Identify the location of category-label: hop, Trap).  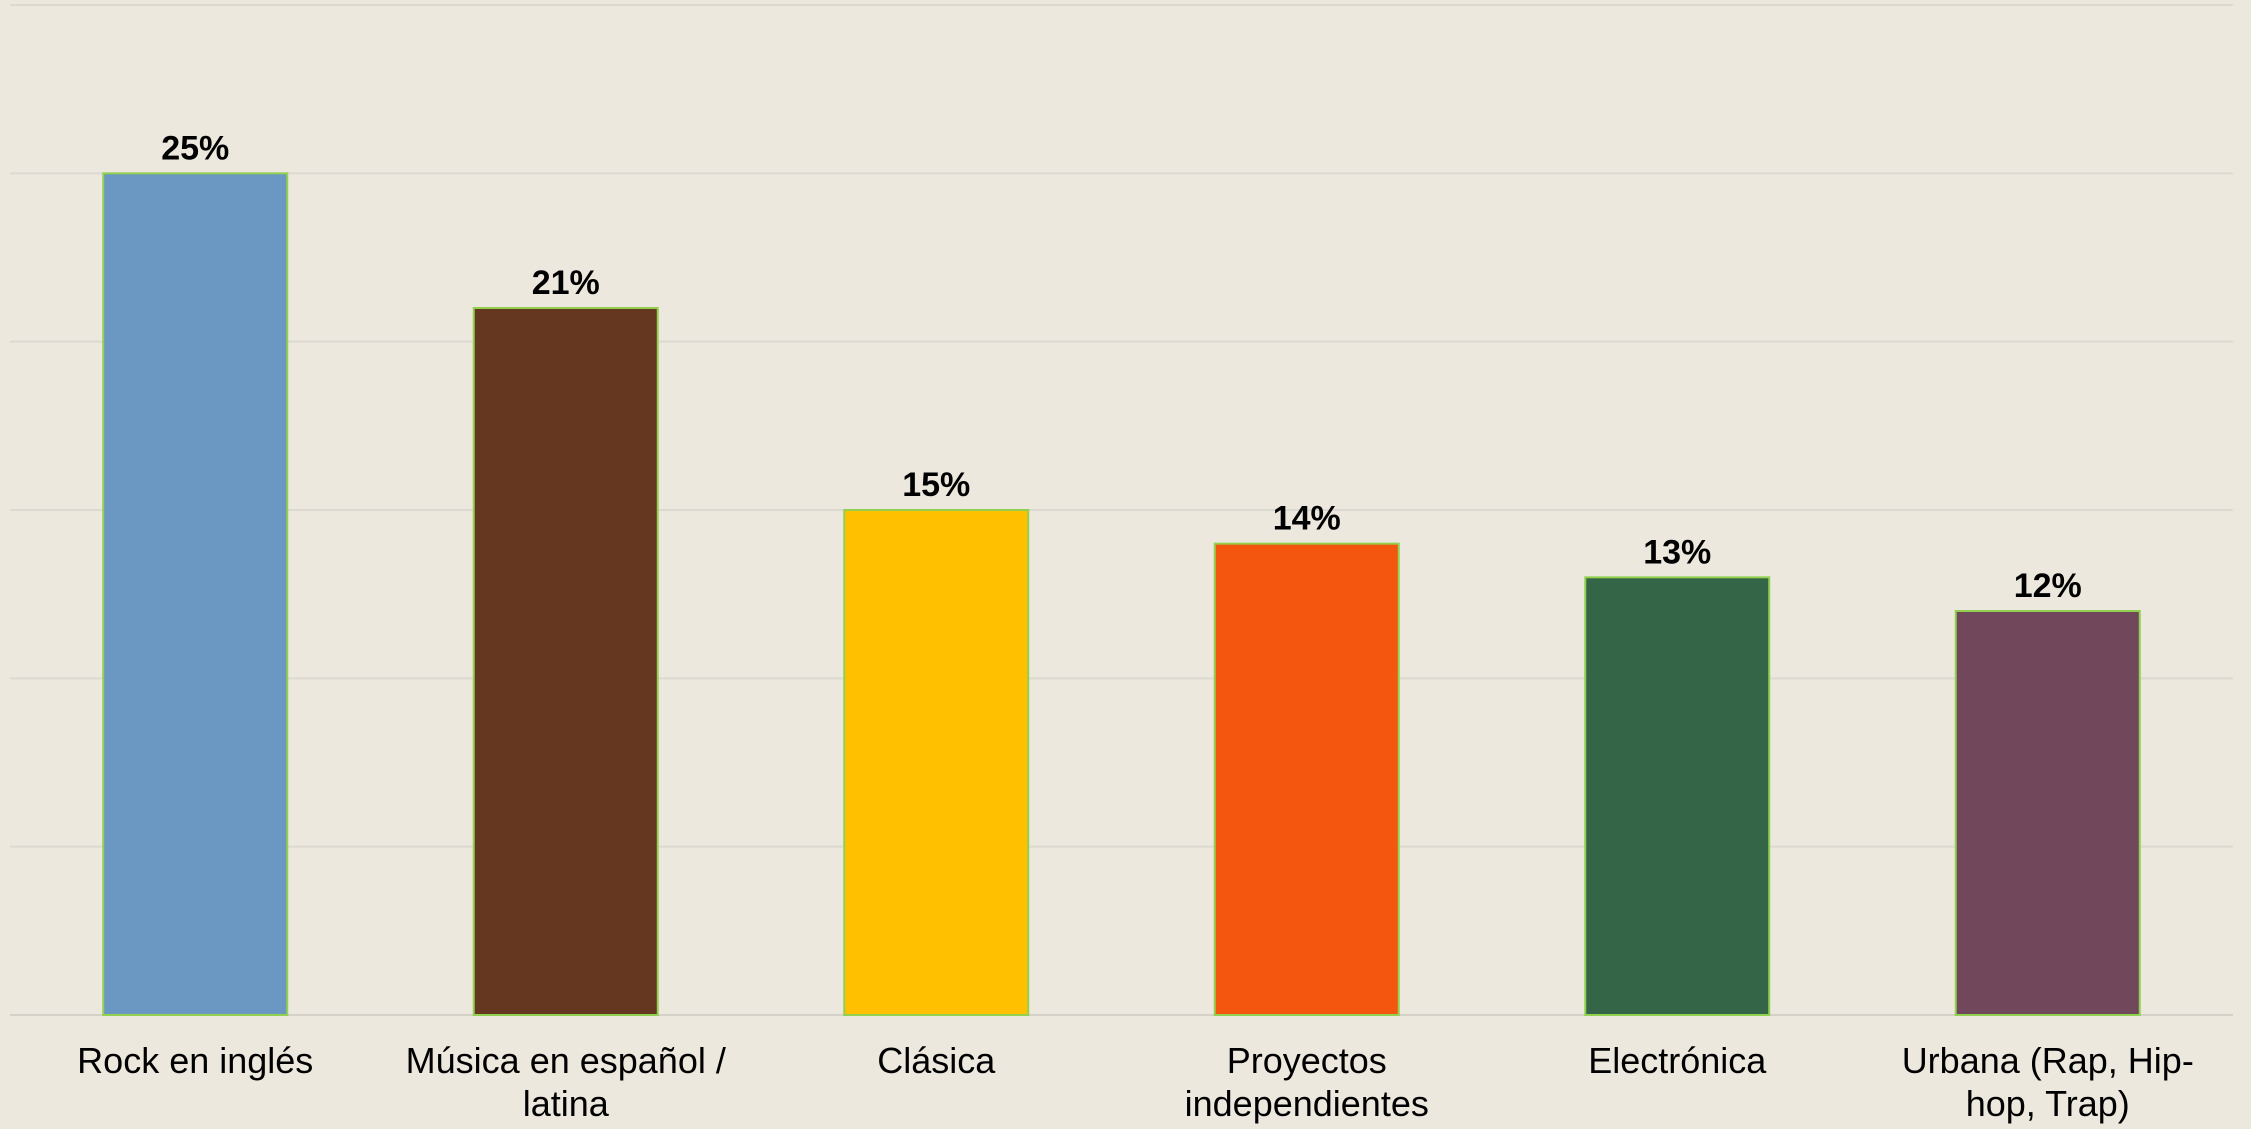
(2048, 1103).